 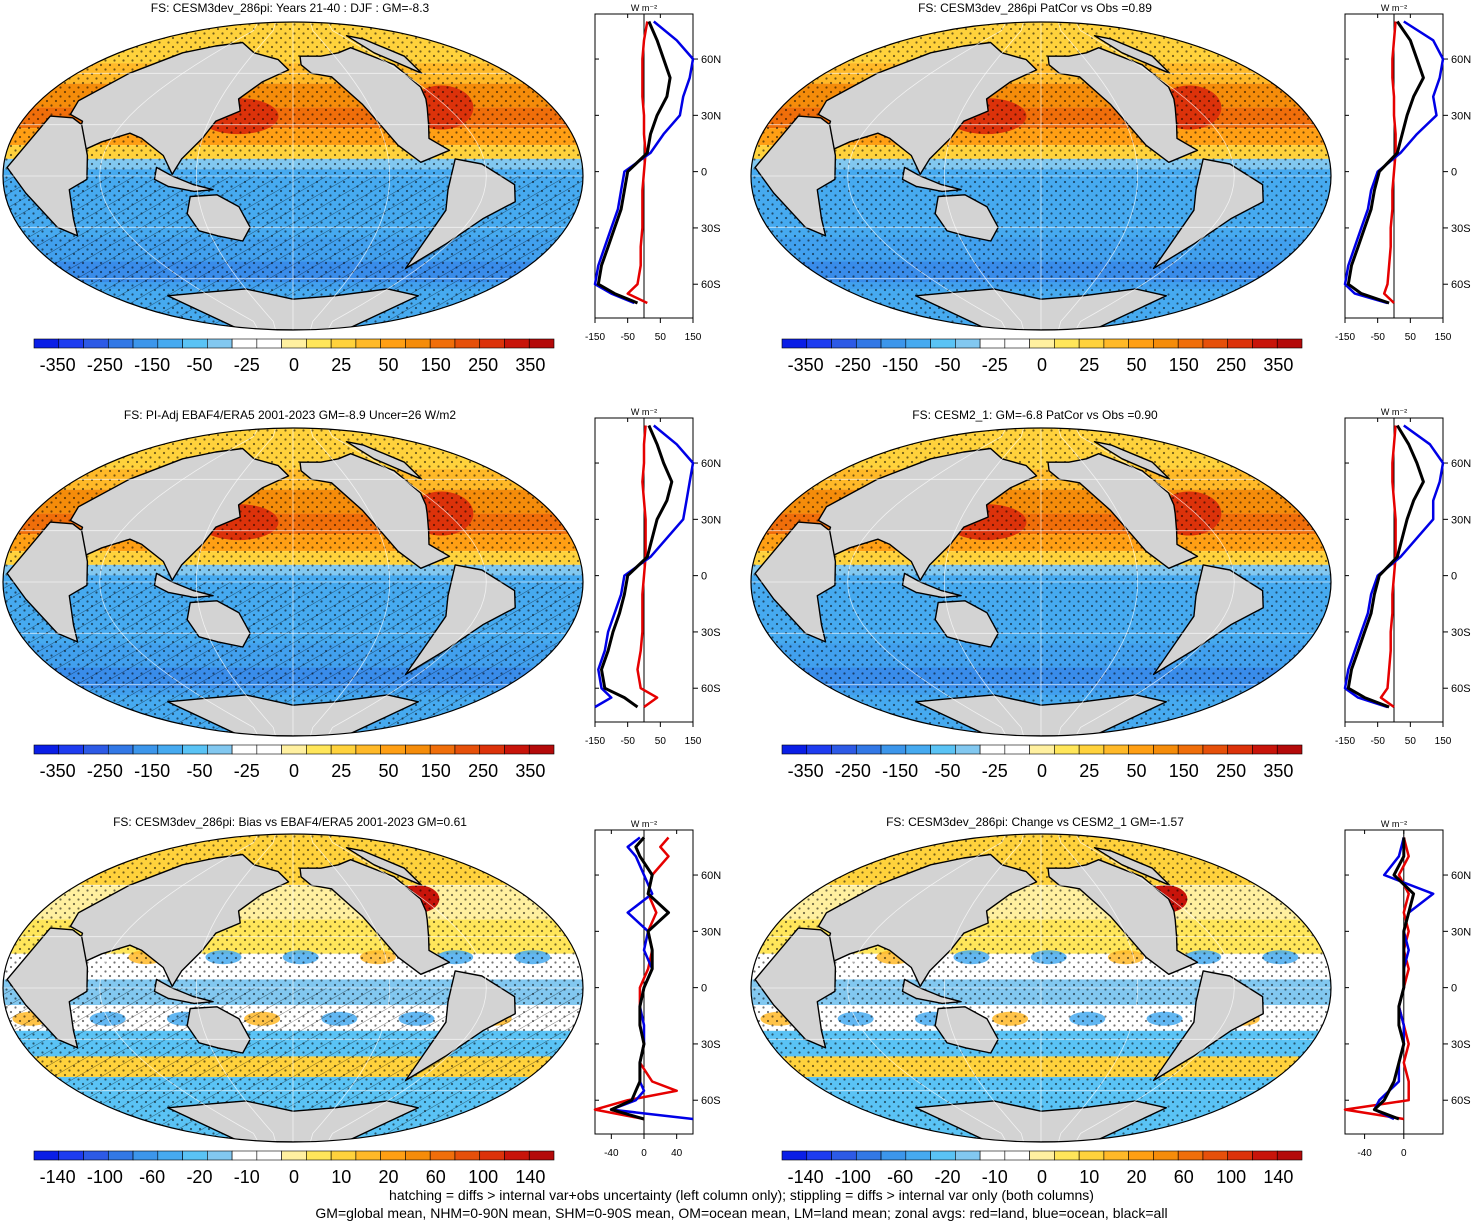 What do you see at coordinates (1132, 54) in the screenshot?
I see `land-greenland` at bounding box center [1132, 54].